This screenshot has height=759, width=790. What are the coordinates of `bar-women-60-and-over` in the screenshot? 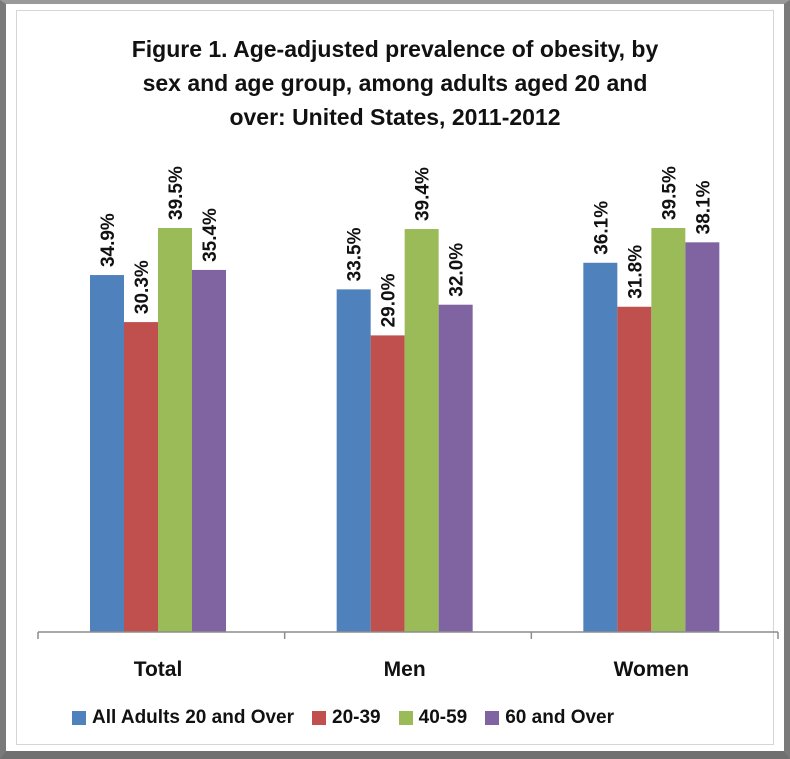 It's located at (702, 437).